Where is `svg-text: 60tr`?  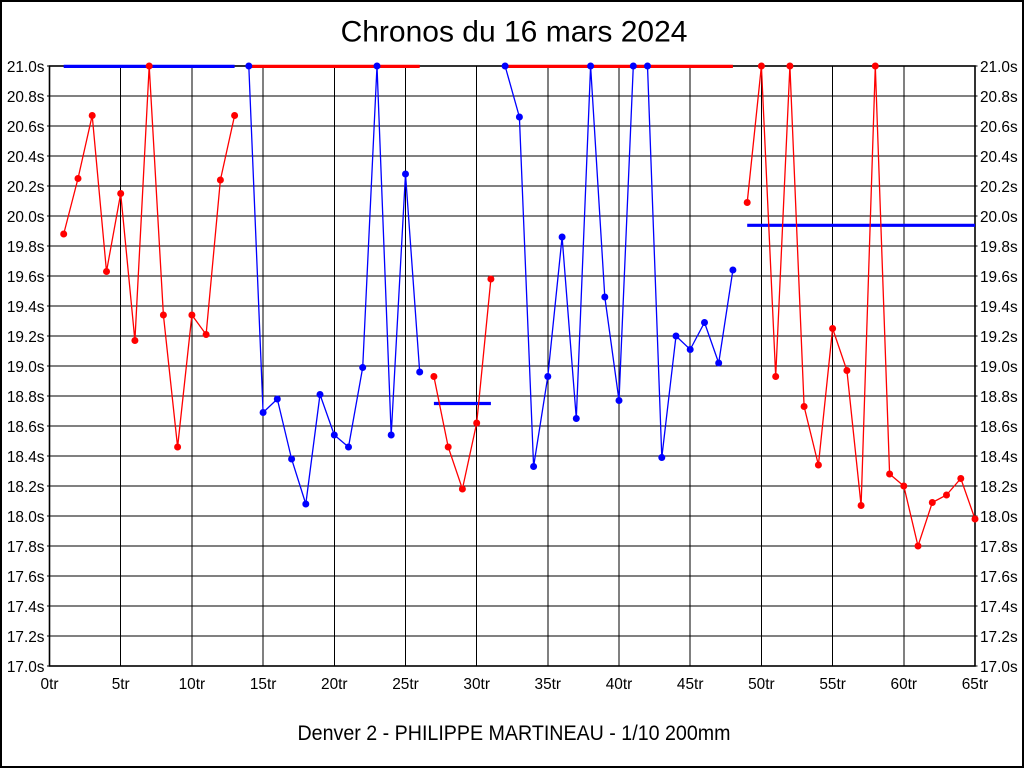 svg-text: 60tr is located at coordinates (904, 684).